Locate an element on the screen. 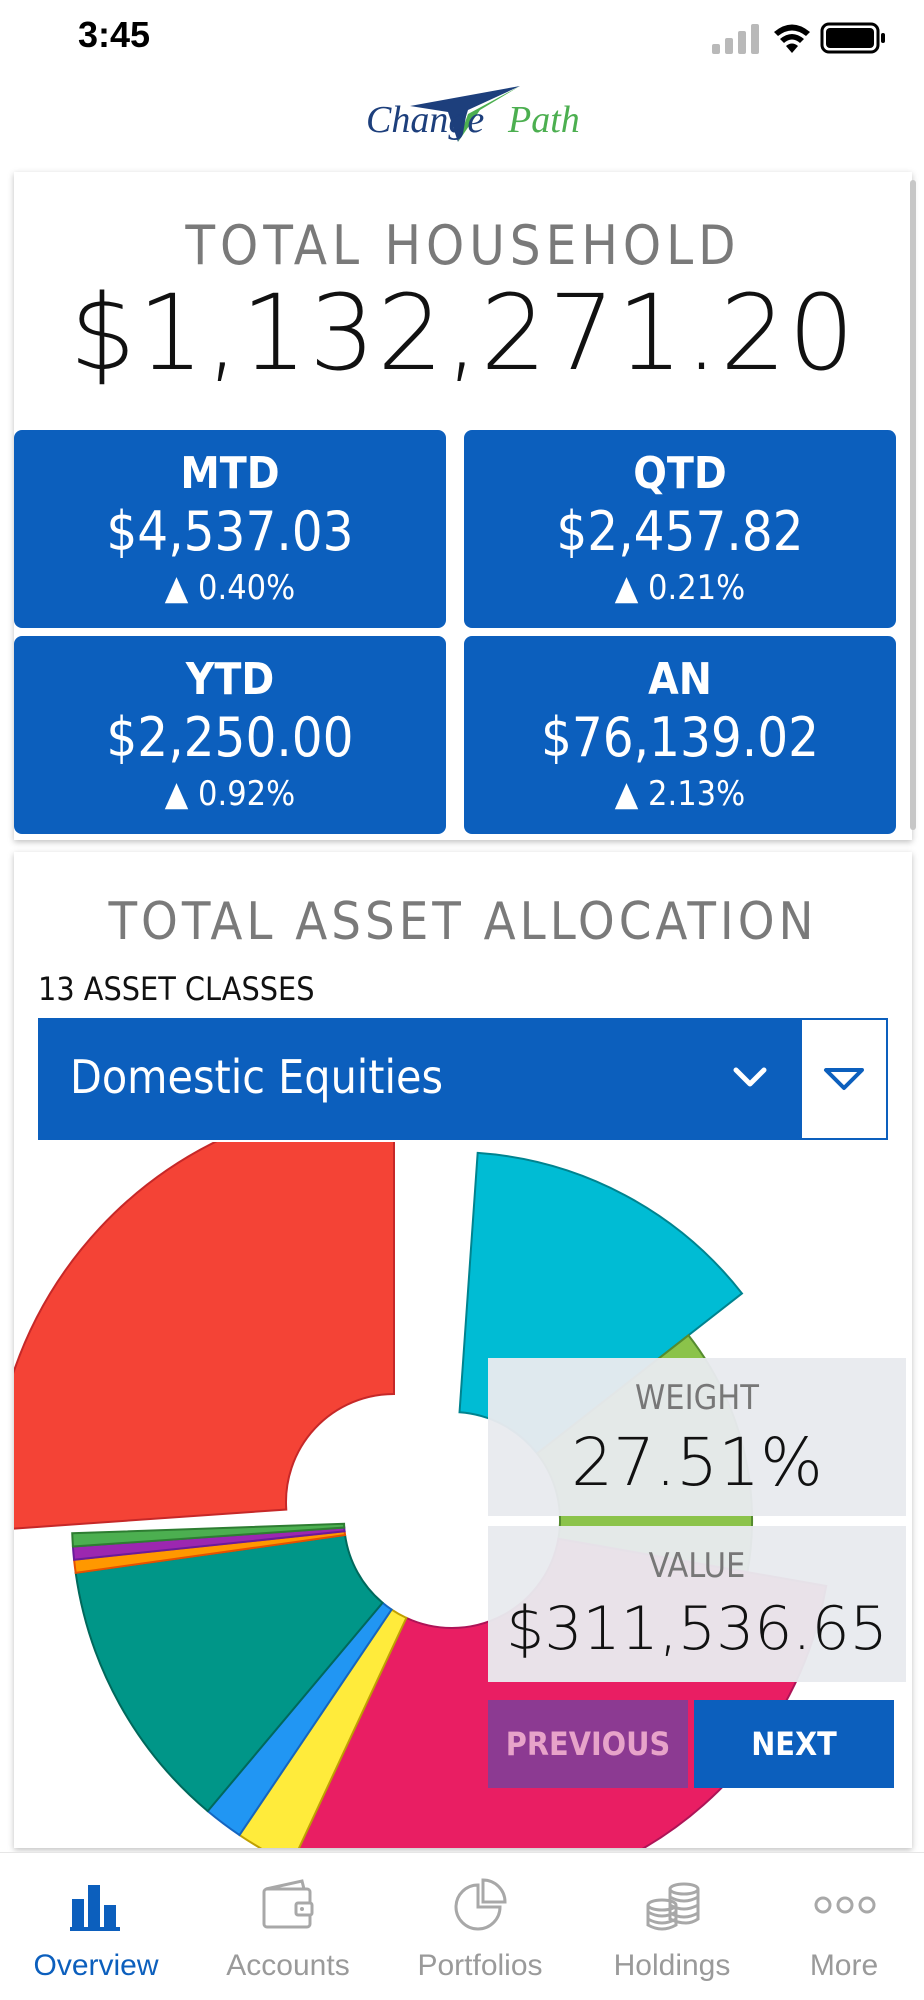 This screenshot has width=924, height=2000. tab-holdings: Holdings is located at coordinates (672, 1926).